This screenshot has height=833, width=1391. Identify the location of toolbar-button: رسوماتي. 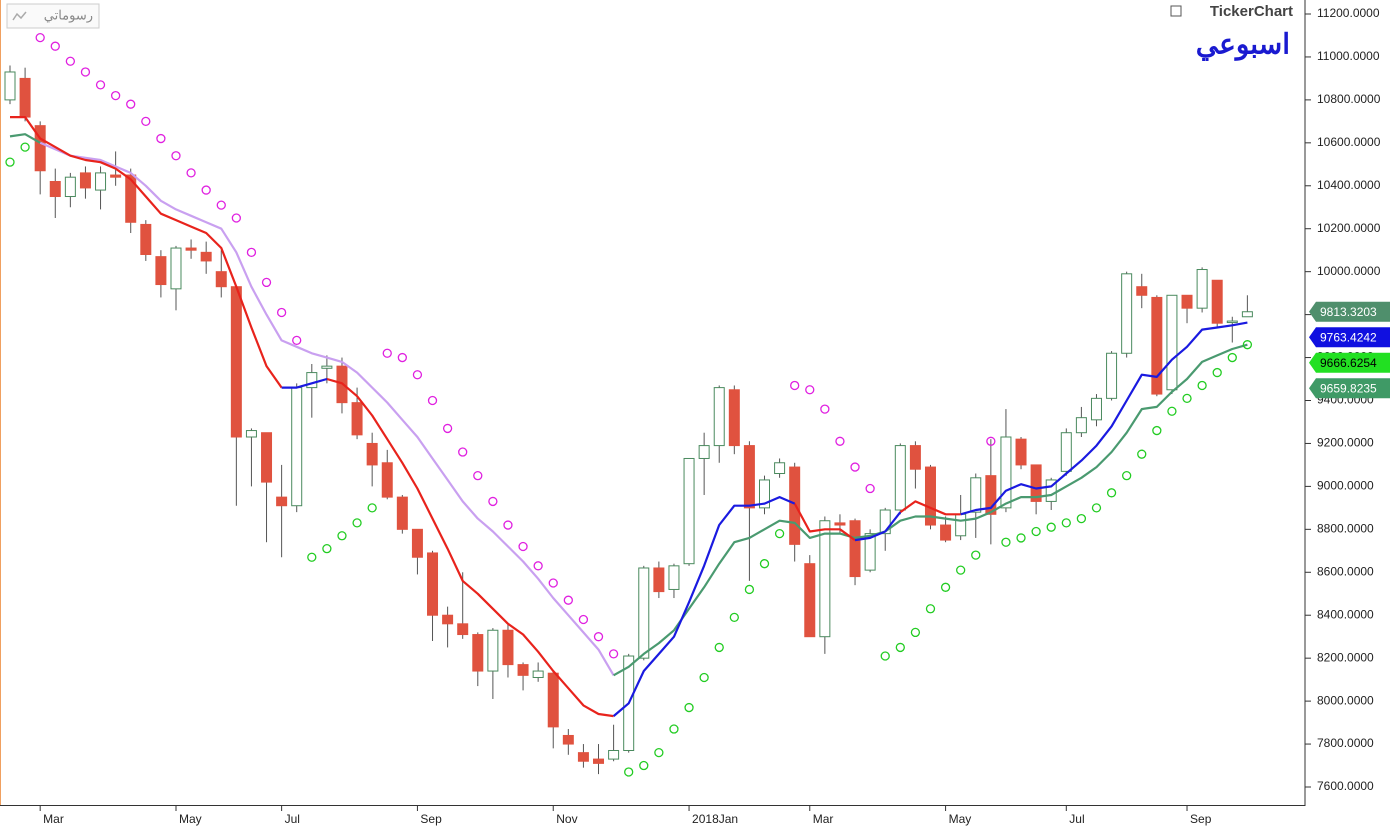
(53, 16).